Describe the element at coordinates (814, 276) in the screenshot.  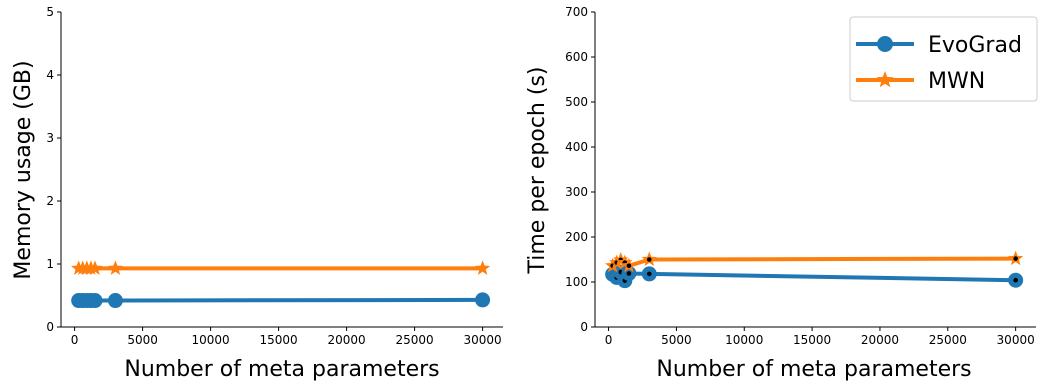
I see `time-series-evograd-line` at that location.